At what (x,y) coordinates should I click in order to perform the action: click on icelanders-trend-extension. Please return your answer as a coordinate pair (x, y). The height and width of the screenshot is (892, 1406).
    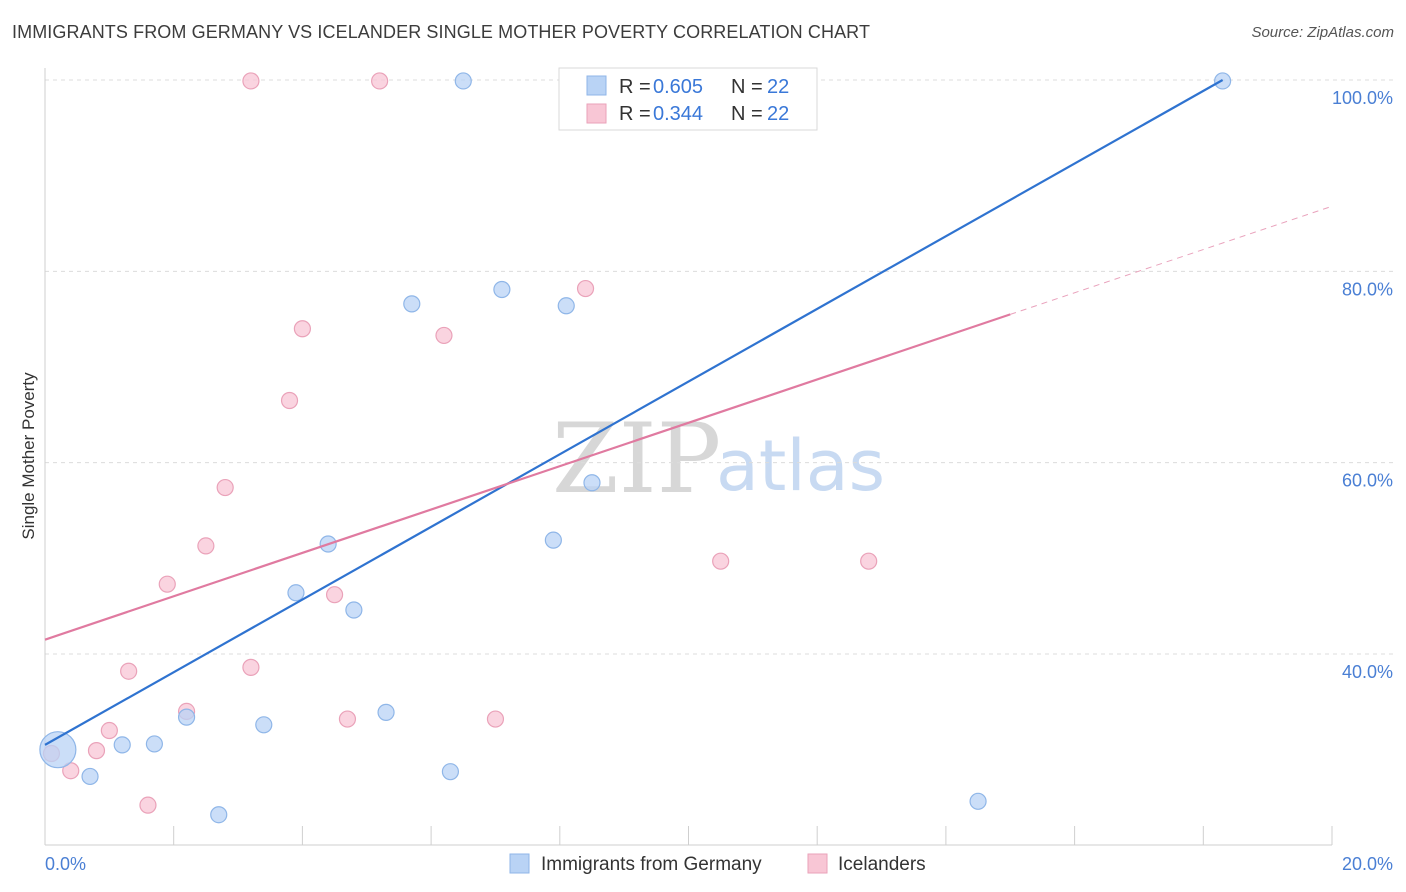
    Looking at the image, I should click on (1171, 260).